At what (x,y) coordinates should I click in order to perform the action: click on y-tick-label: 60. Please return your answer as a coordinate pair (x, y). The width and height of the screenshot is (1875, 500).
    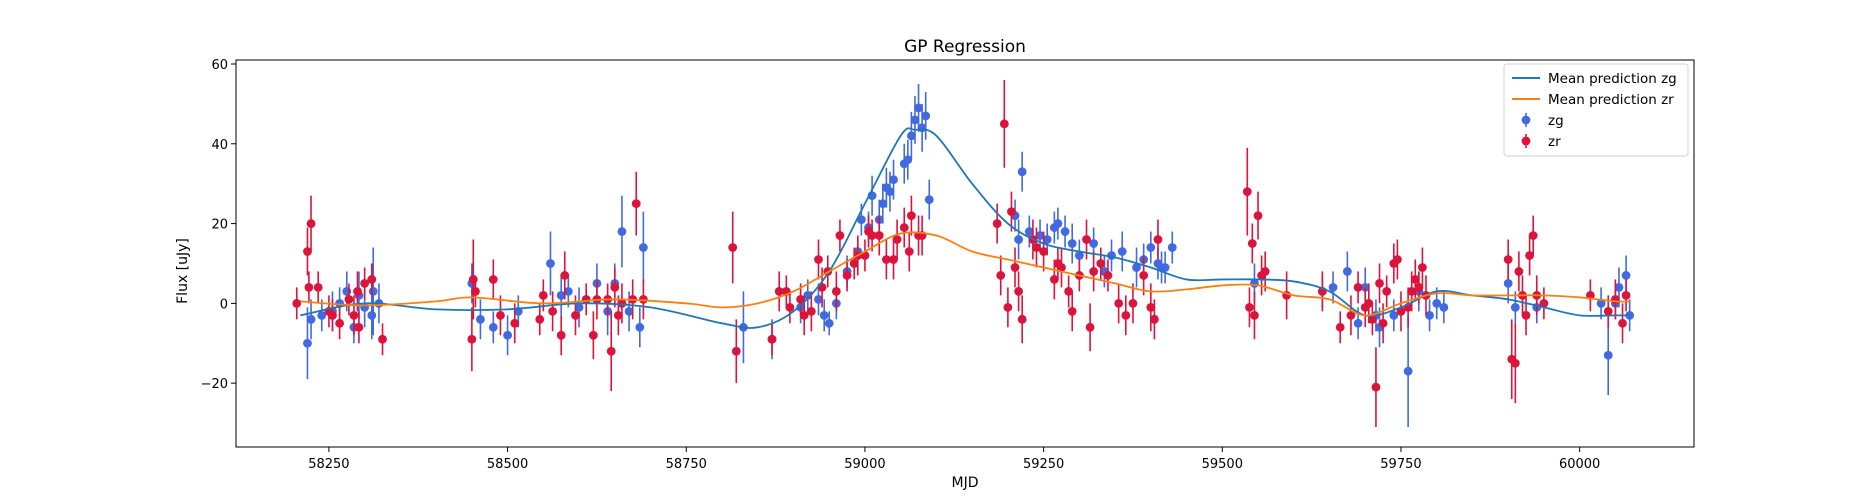
    Looking at the image, I should click on (219, 65).